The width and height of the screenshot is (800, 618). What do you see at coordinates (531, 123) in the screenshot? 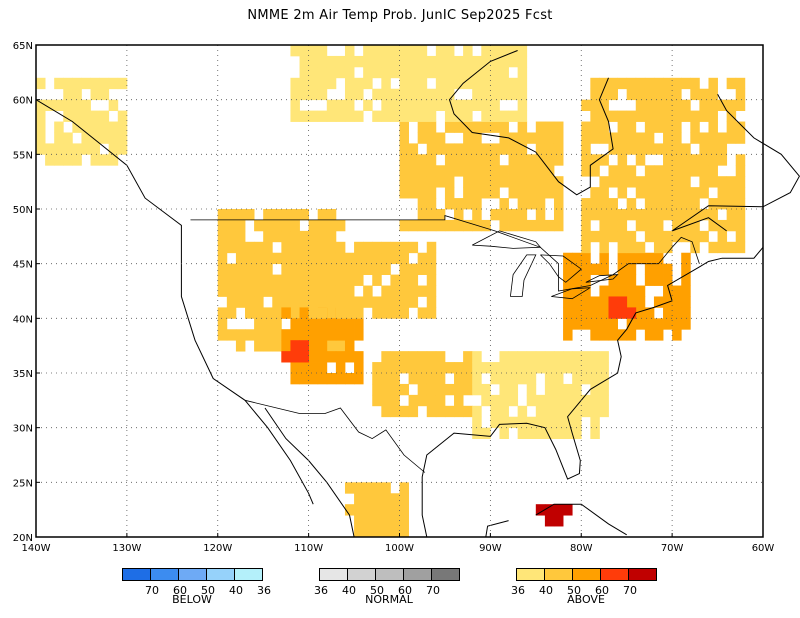
I see `coastline` at bounding box center [531, 123].